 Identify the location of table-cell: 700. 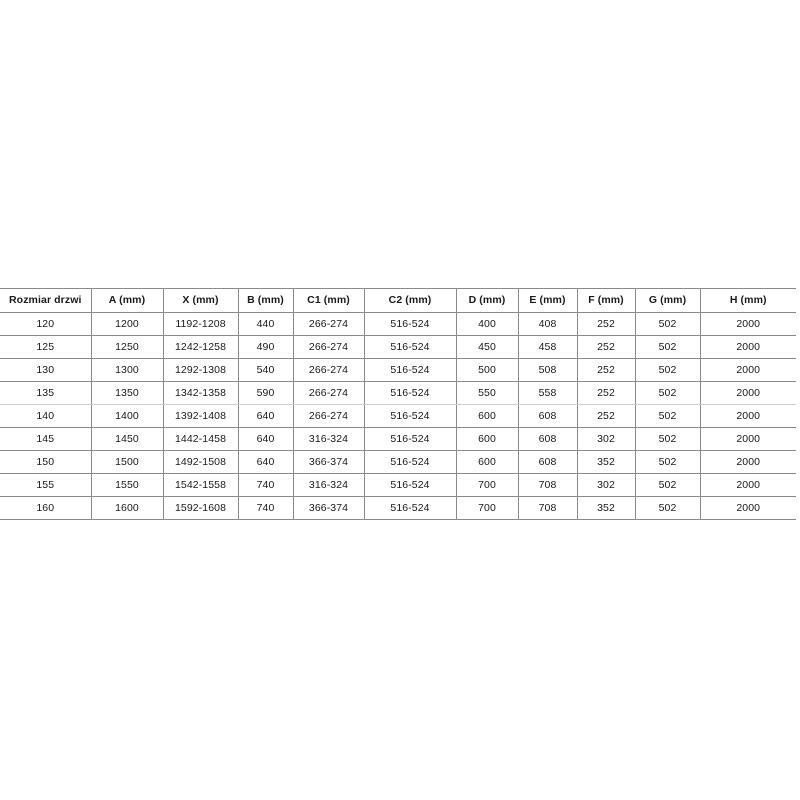
(487, 508).